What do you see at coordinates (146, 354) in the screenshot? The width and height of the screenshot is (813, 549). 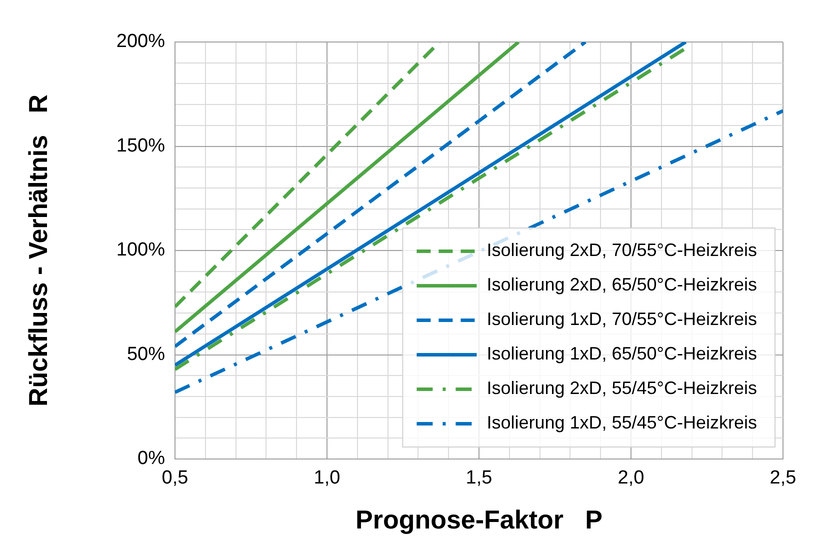 I see `y-tick-label: 50%` at bounding box center [146, 354].